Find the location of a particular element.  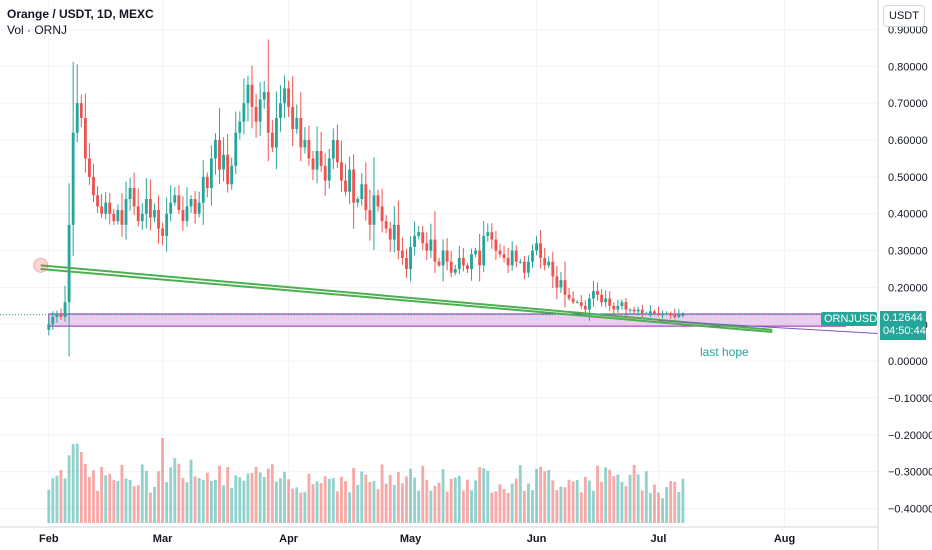

time-axis: Feb Mar Apr May Jun Jul Aug is located at coordinates (417, 539).